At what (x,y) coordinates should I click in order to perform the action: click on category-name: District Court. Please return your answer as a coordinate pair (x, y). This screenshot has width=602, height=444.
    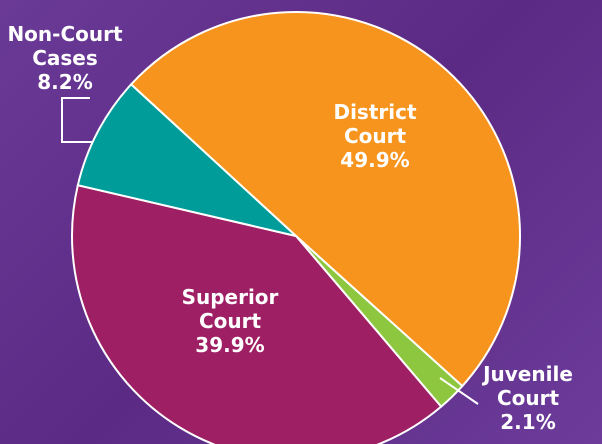
    Looking at the image, I should click on (375, 124).